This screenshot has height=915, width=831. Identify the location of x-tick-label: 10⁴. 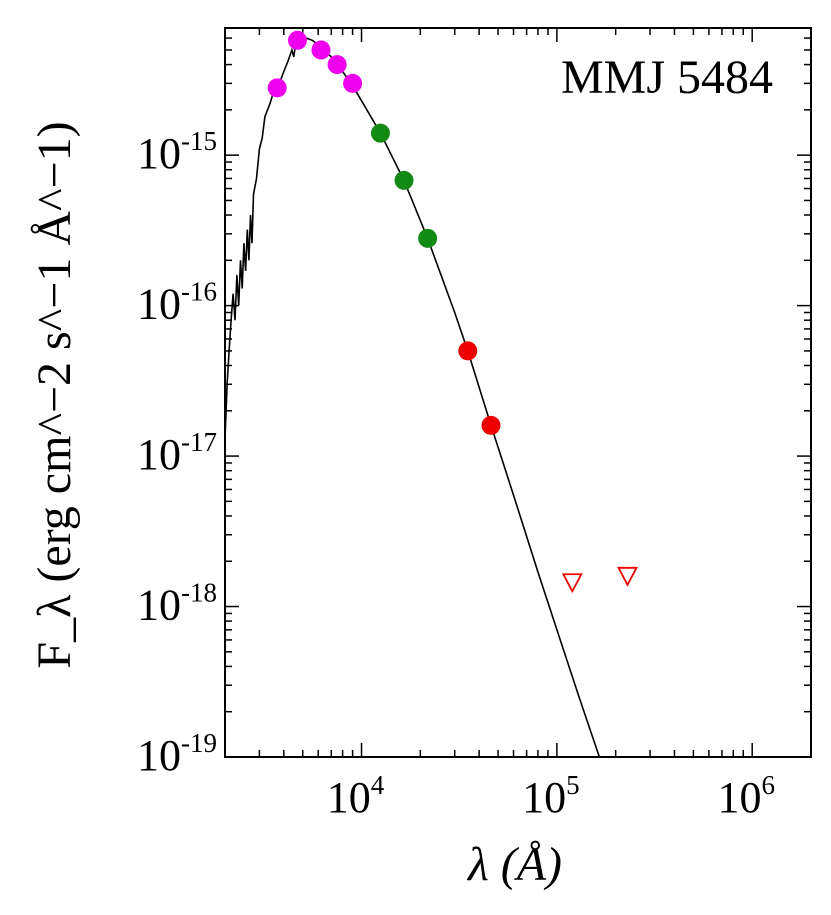
(356, 796).